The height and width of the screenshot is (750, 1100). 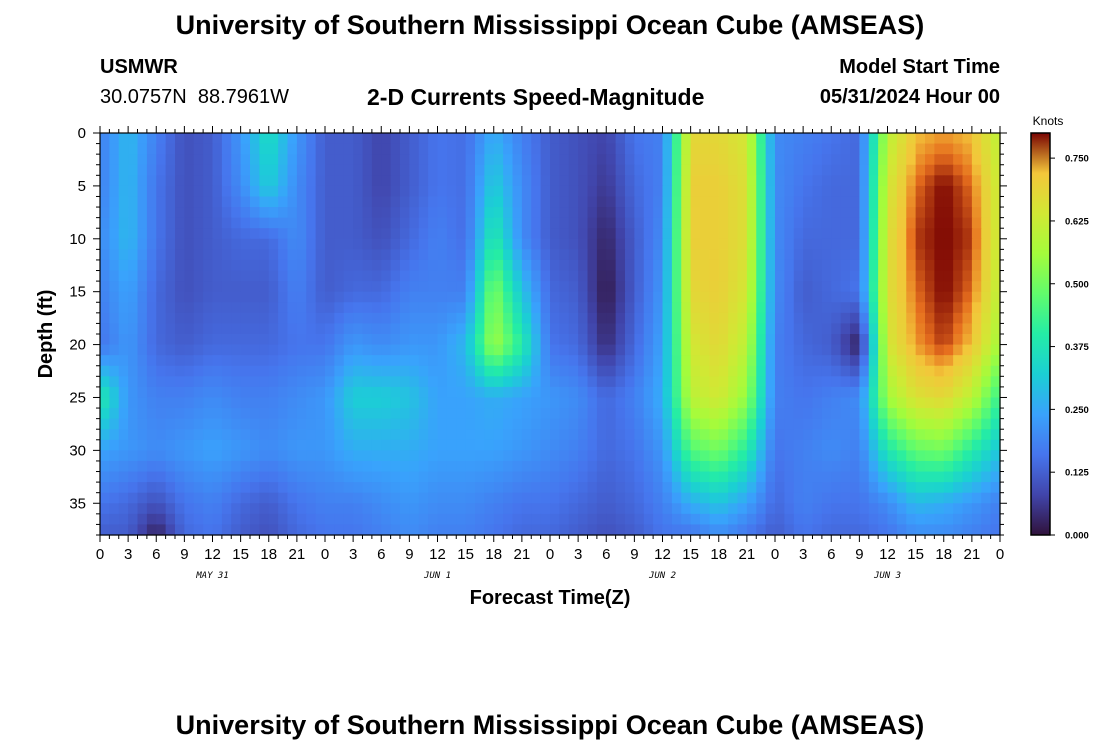 I want to click on model-start-time: 05/31/2024 Hour 00, so click(x=909, y=97).